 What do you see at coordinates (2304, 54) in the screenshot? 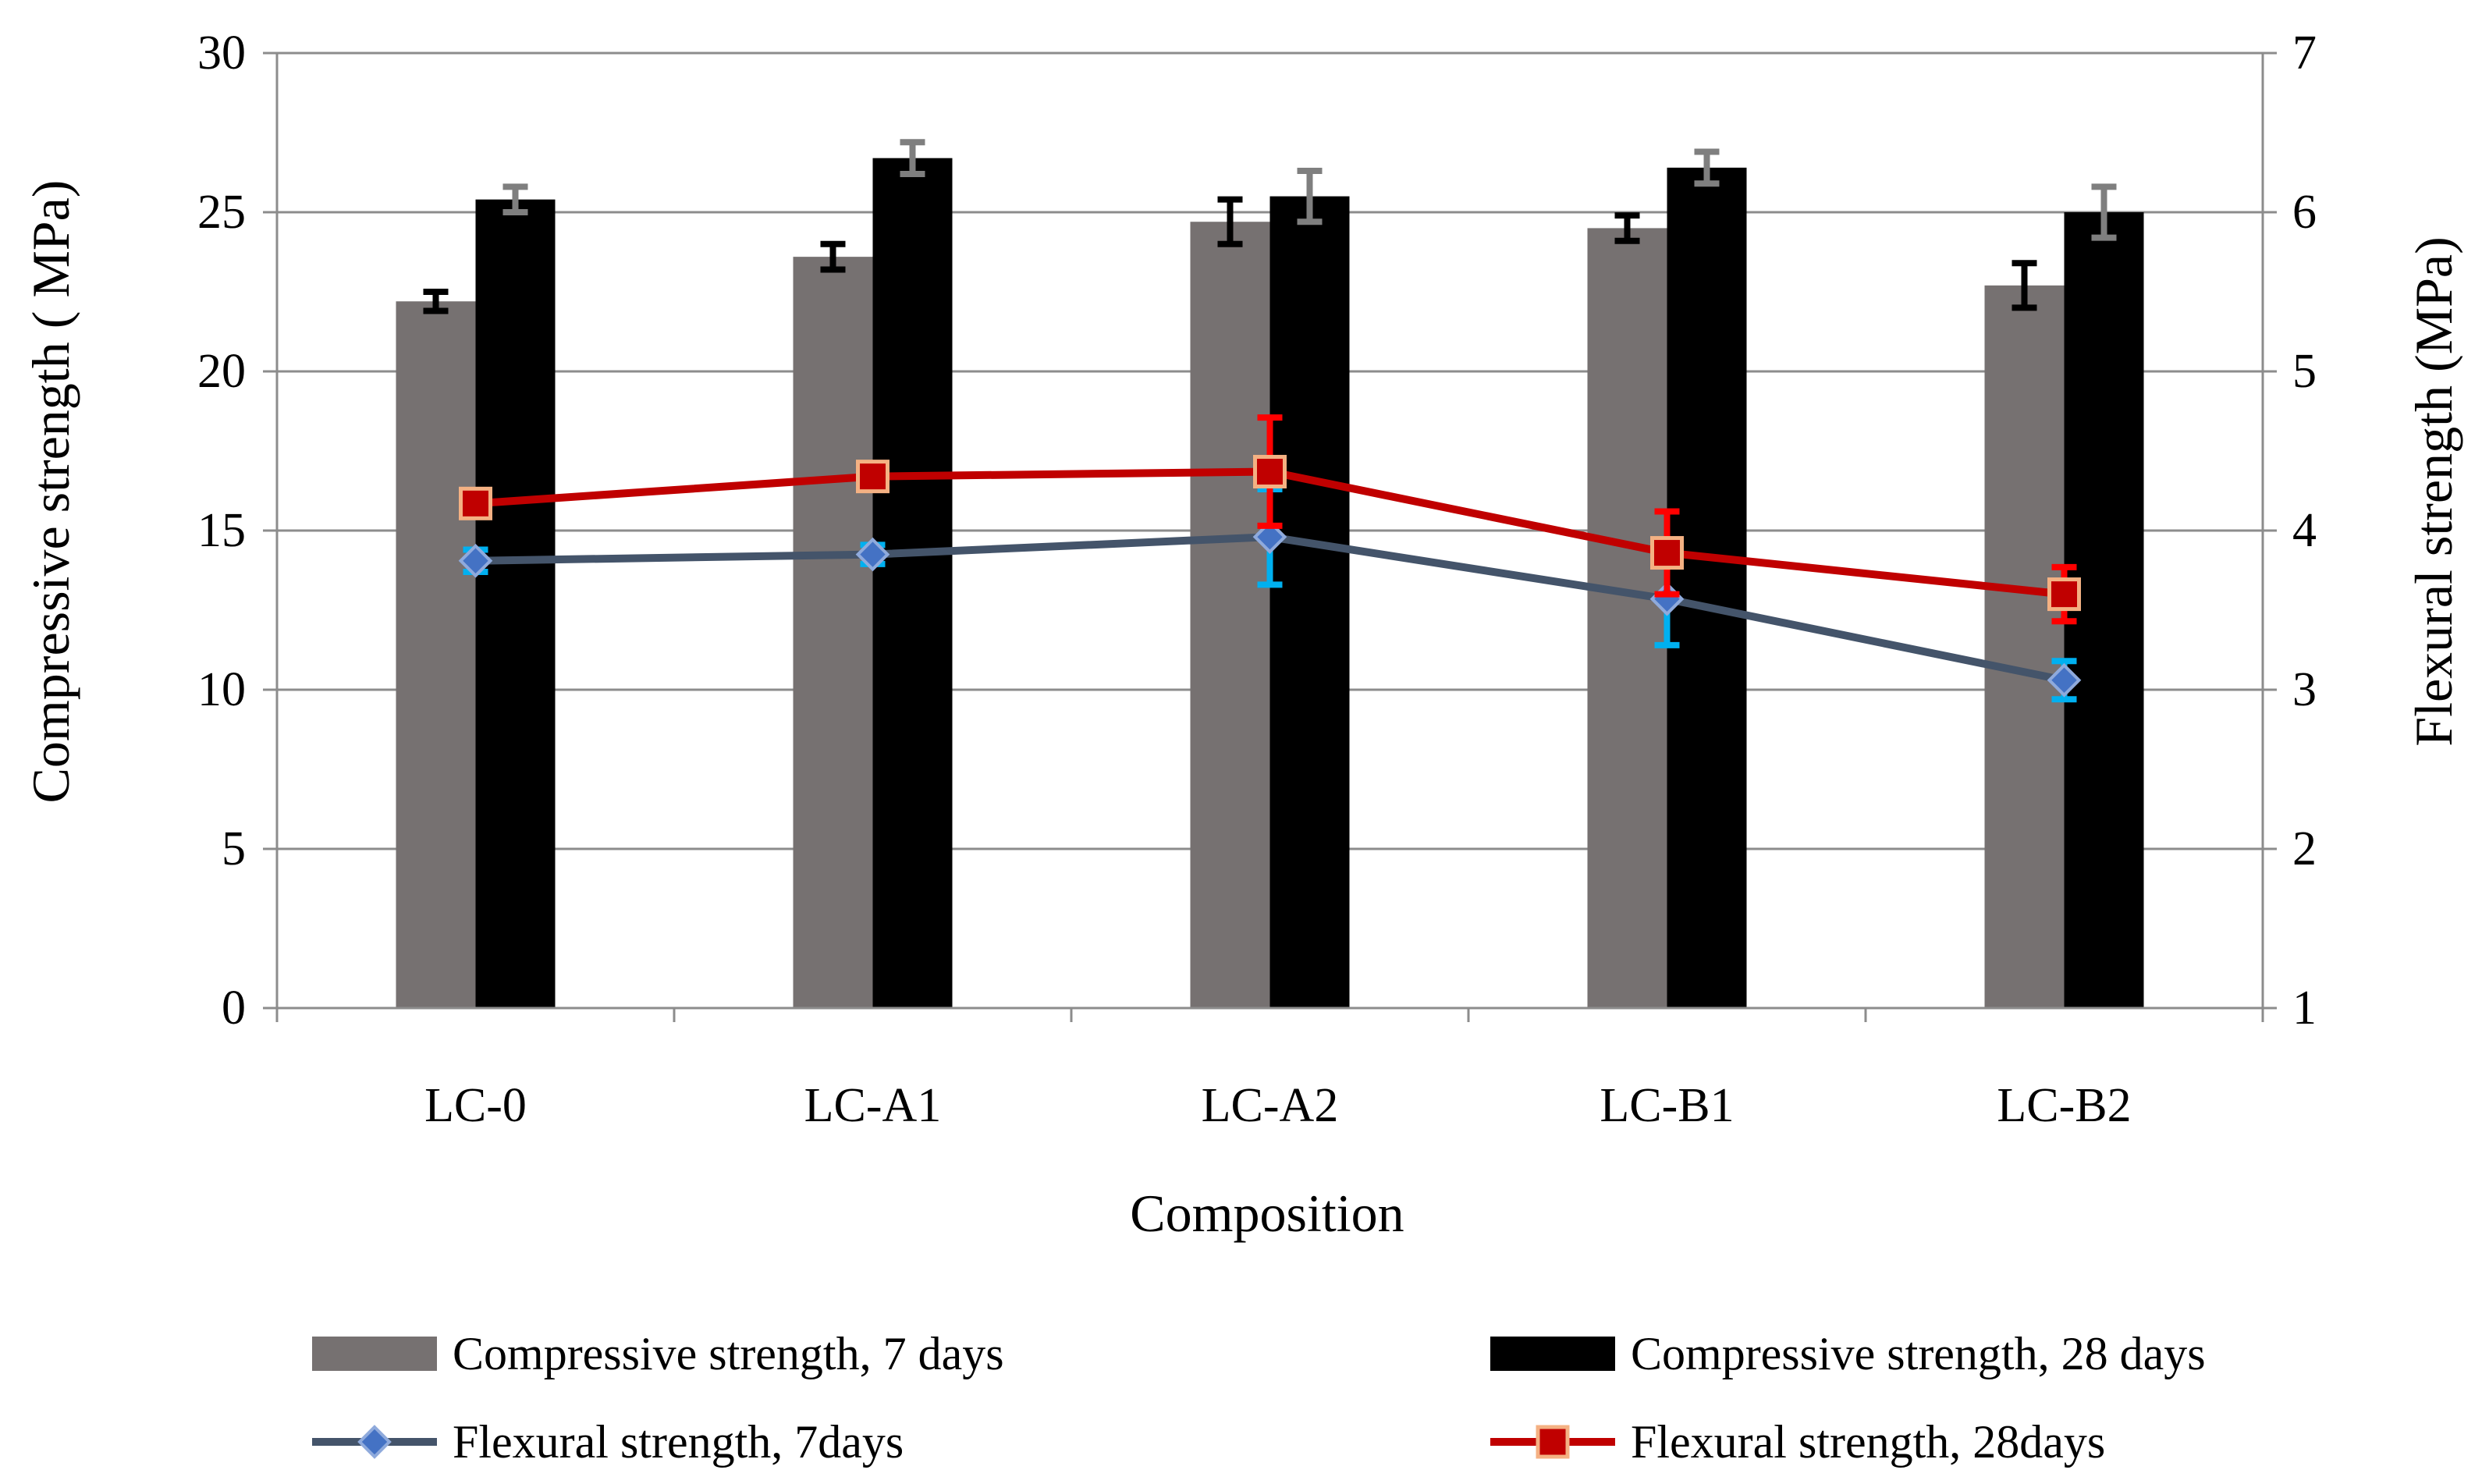
I see `y2-tick-label: 7` at bounding box center [2304, 54].